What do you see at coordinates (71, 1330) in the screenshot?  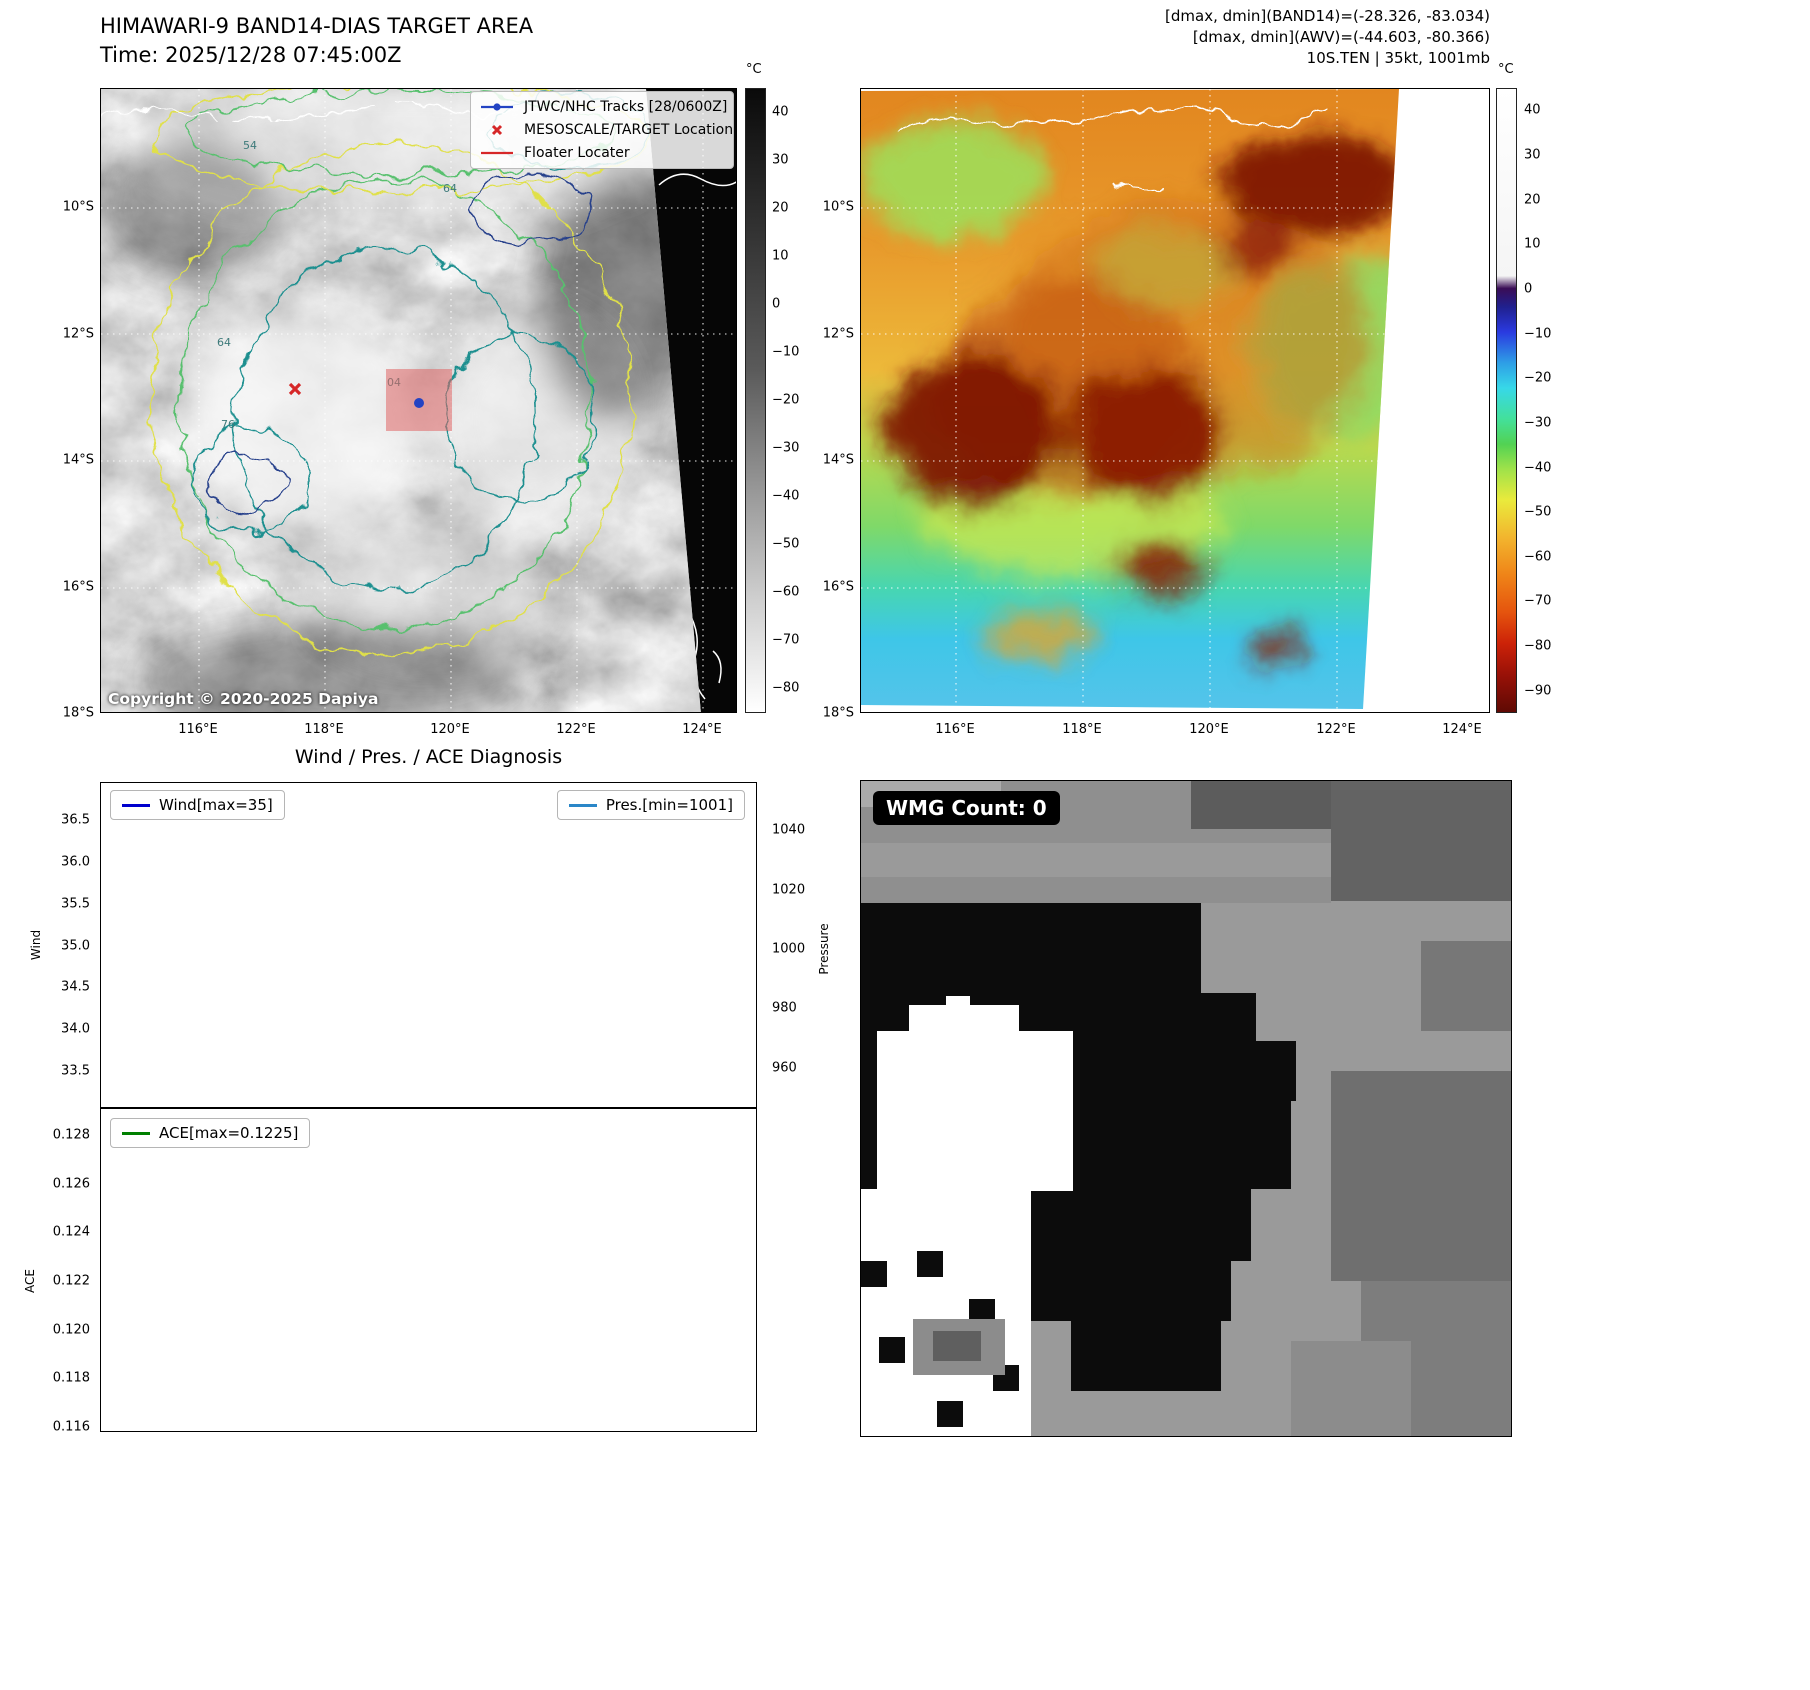 I see `ace-tick: 0.120` at bounding box center [71, 1330].